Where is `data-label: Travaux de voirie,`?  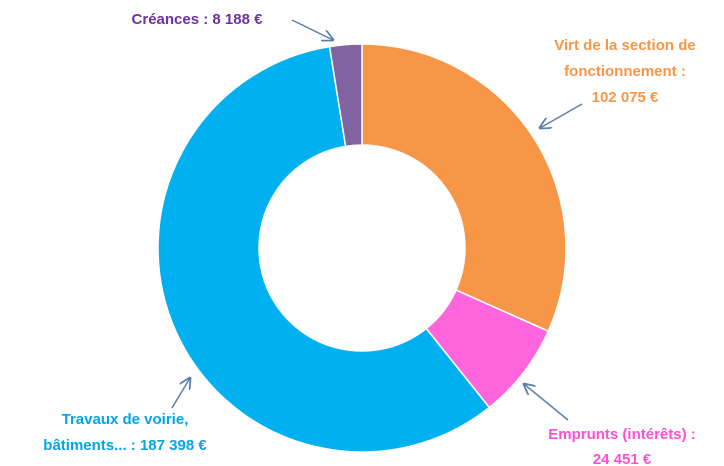
data-label: Travaux de voirie, is located at coordinates (125, 419).